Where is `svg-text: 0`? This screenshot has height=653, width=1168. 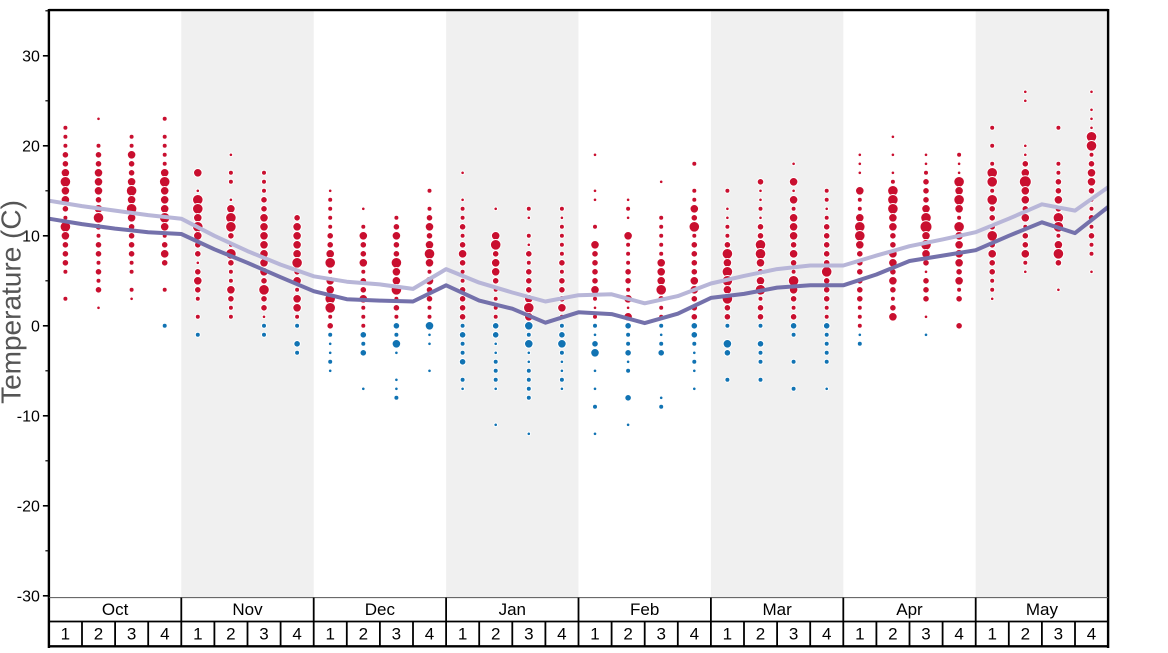
svg-text: 0 is located at coordinates (35, 326).